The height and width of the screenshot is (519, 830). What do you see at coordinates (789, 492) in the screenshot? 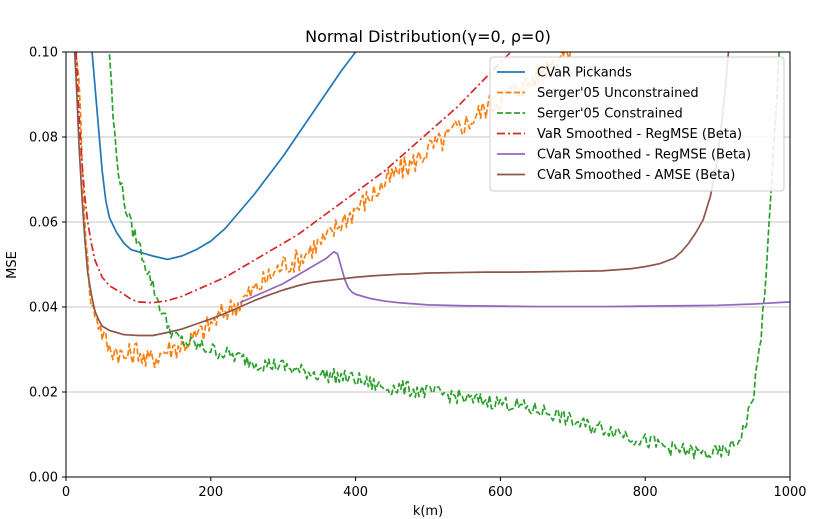
I see `x-tick-label: 1000` at bounding box center [789, 492].